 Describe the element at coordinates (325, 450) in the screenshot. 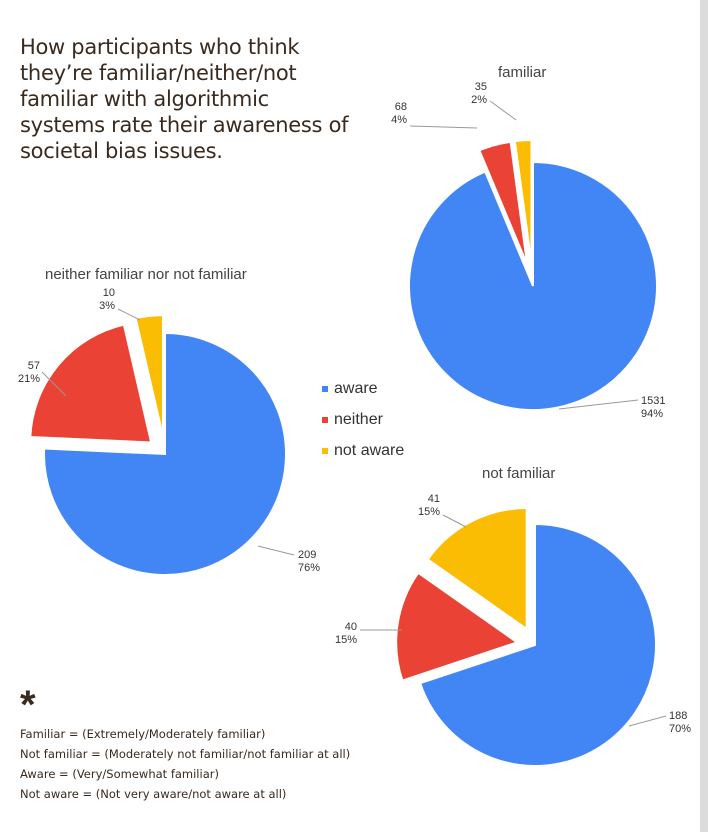

I see `legend-swatch-not-aware` at that location.